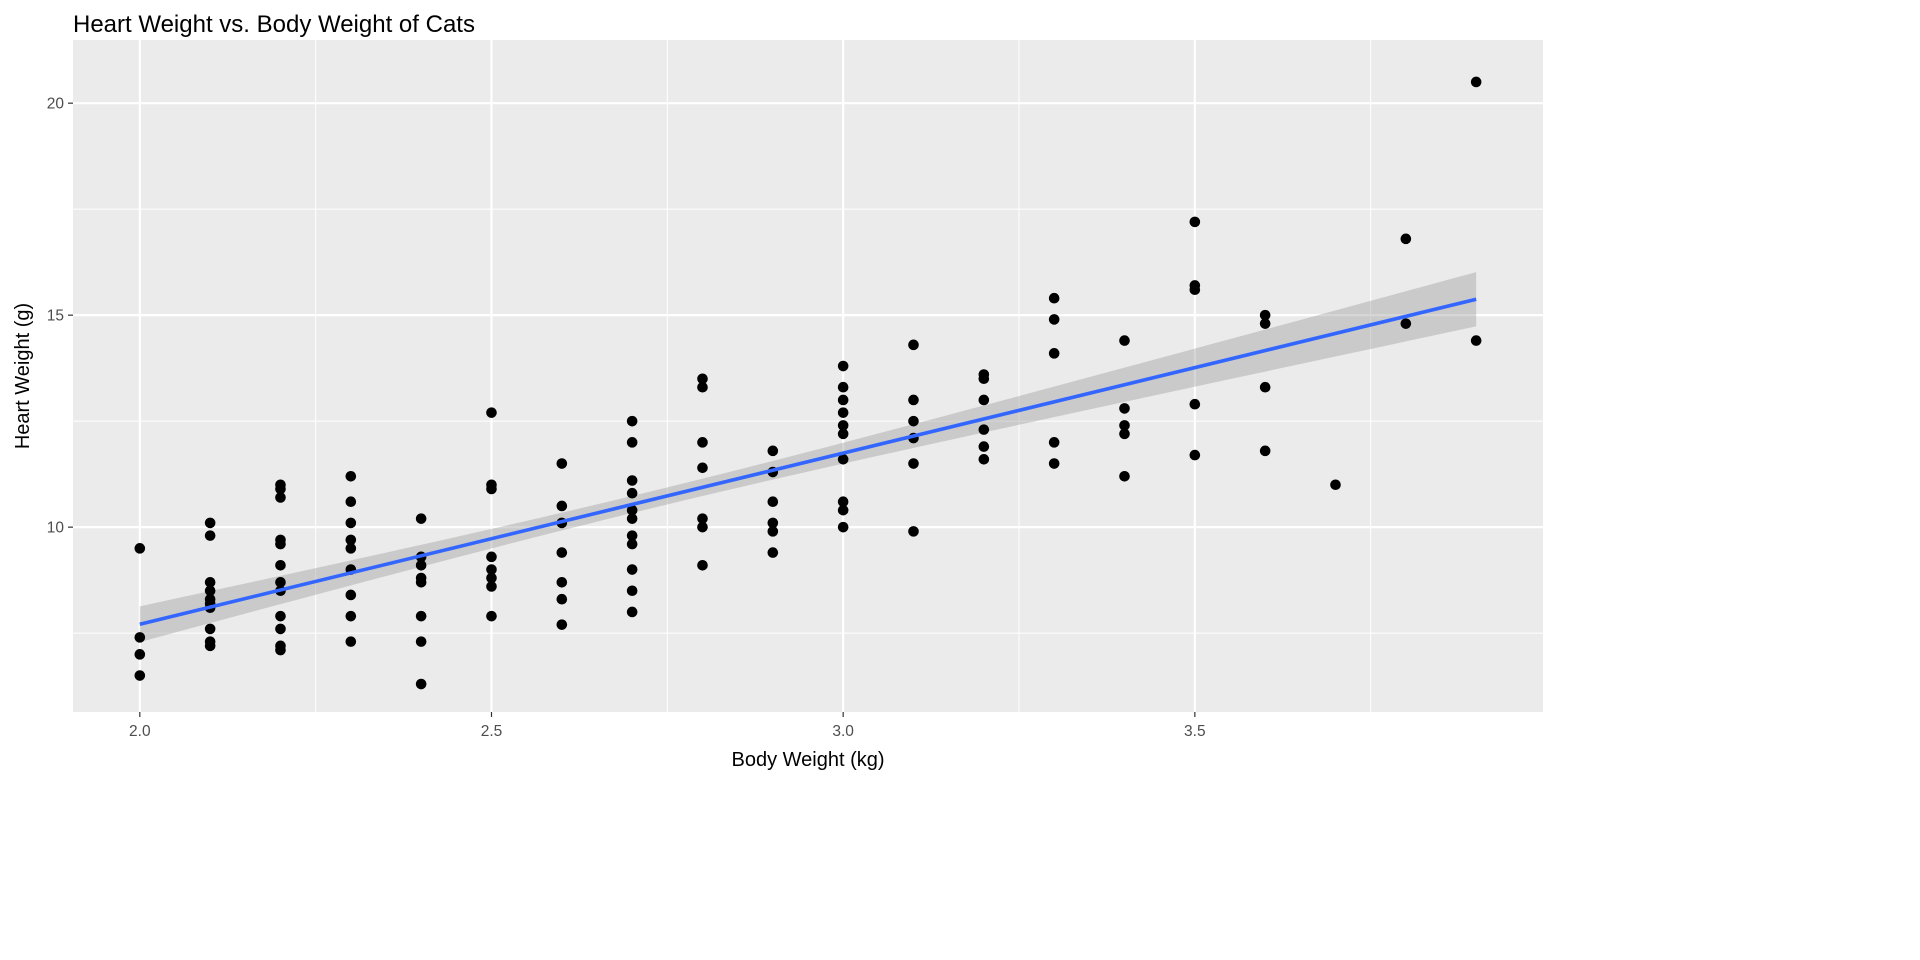 This screenshot has width=1920, height=960. What do you see at coordinates (807, 760) in the screenshot?
I see `x-axis-title: Body Weight (kg)` at bounding box center [807, 760].